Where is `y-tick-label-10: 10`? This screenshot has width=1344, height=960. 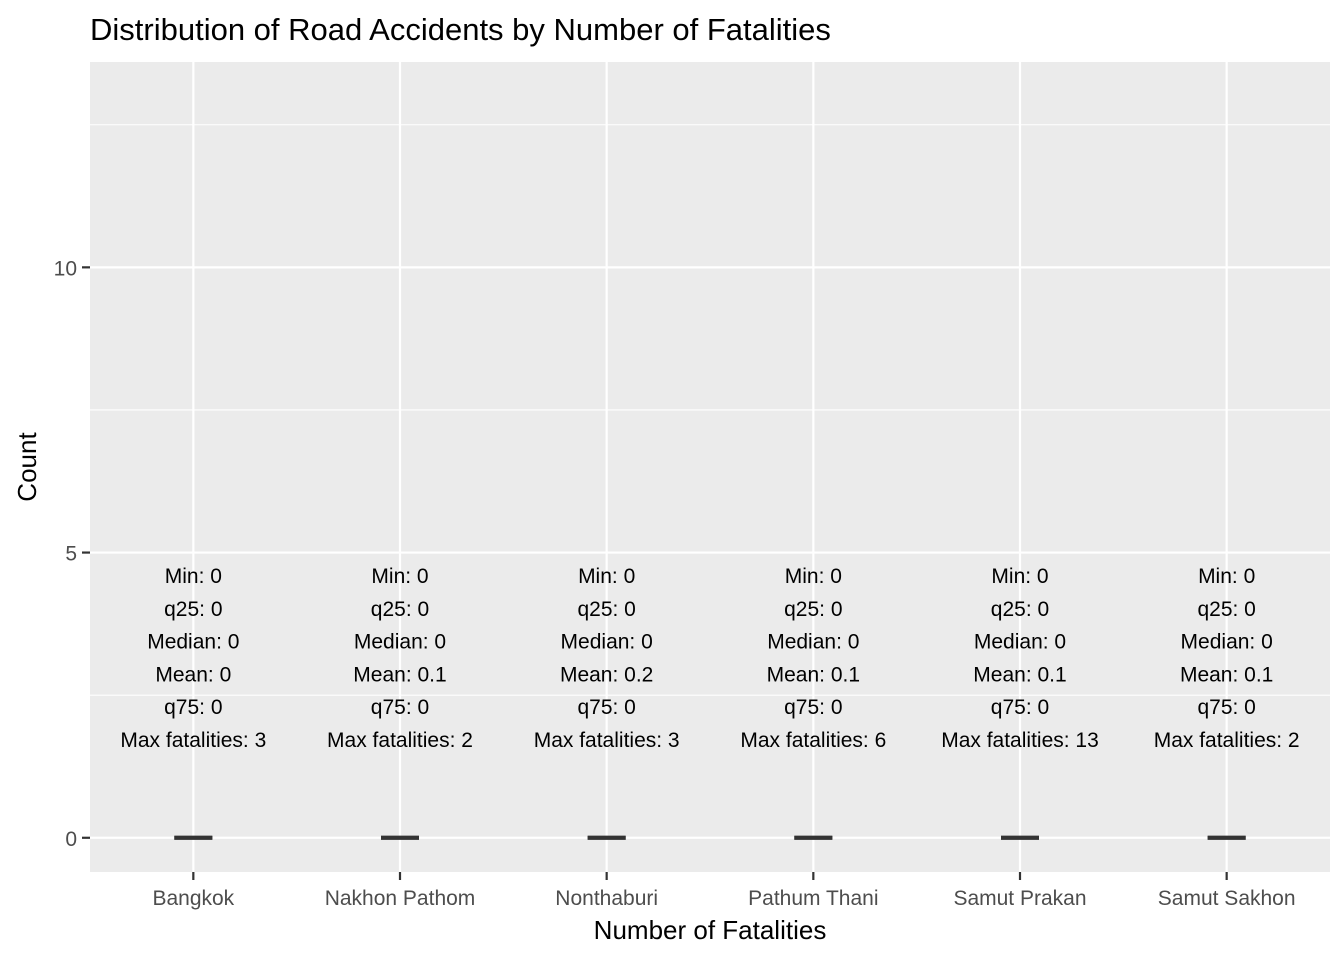
y-tick-label-10: 10 is located at coordinates (65, 268).